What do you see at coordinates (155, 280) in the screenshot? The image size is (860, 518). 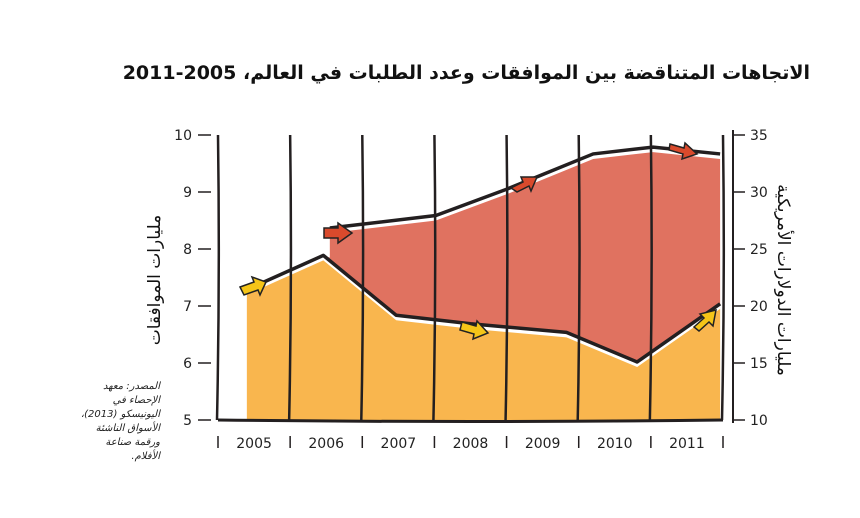 I see `left-axis-label: مليارات الموافقات` at bounding box center [155, 280].